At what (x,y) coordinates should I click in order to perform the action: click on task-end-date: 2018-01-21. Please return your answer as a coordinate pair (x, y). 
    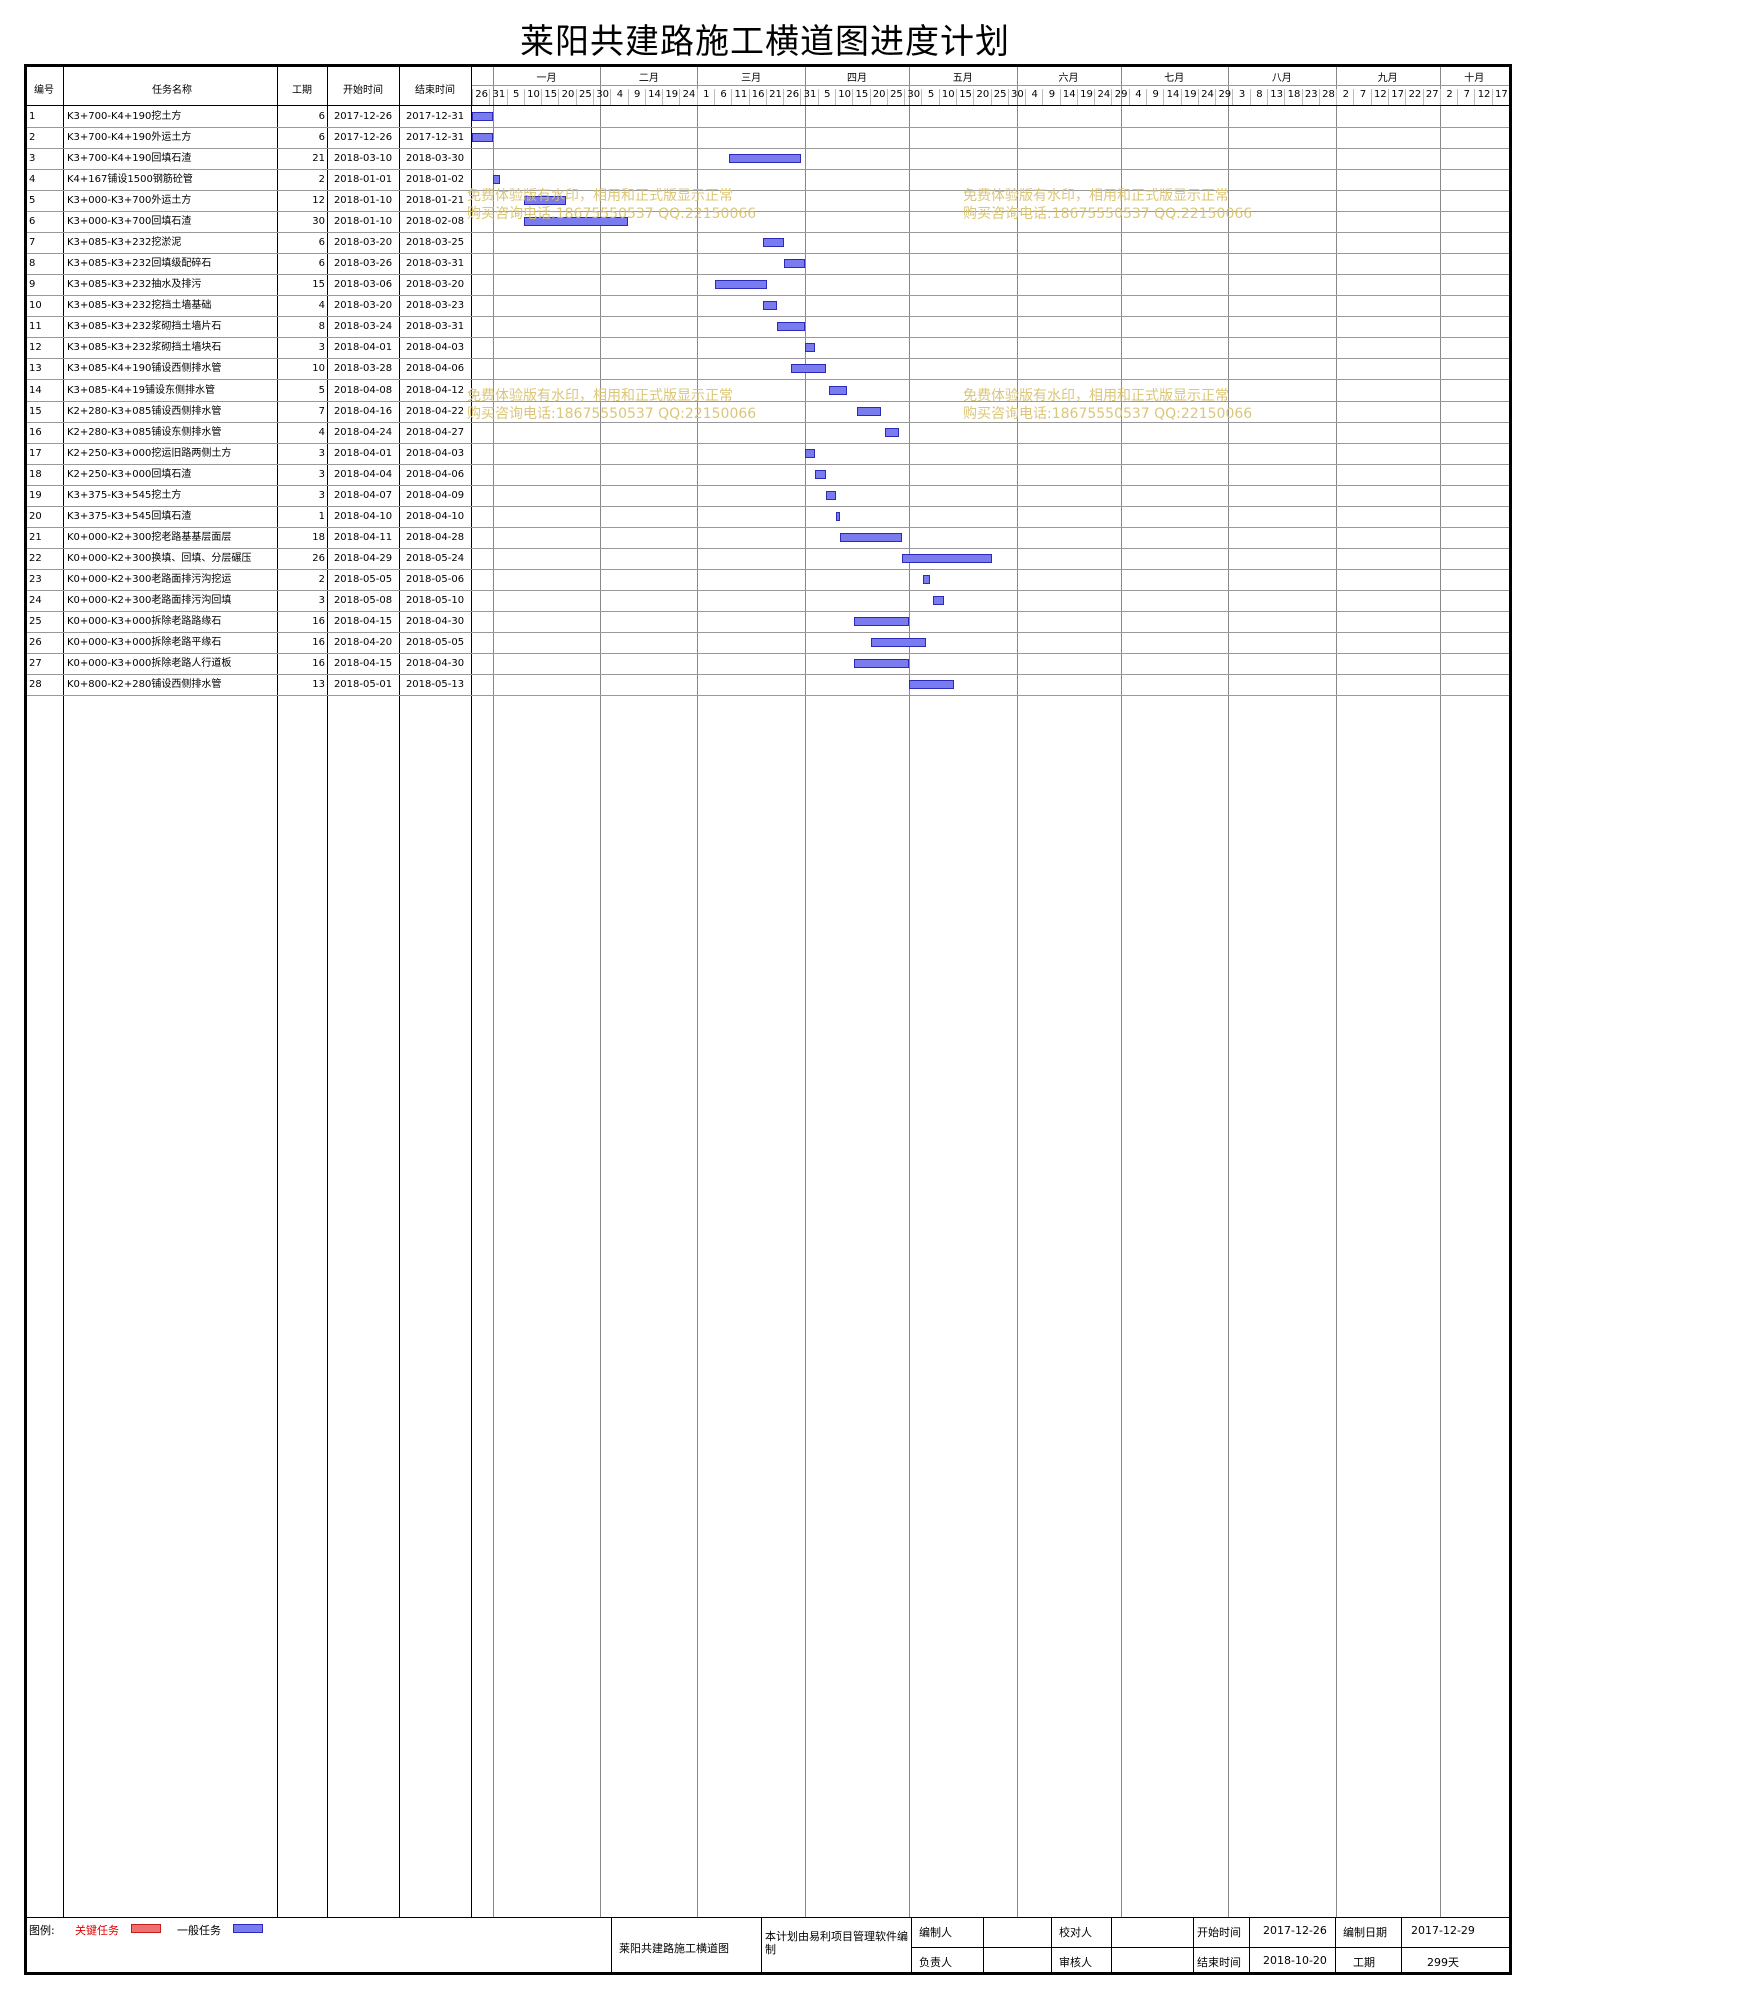
    Looking at the image, I should click on (435, 201).